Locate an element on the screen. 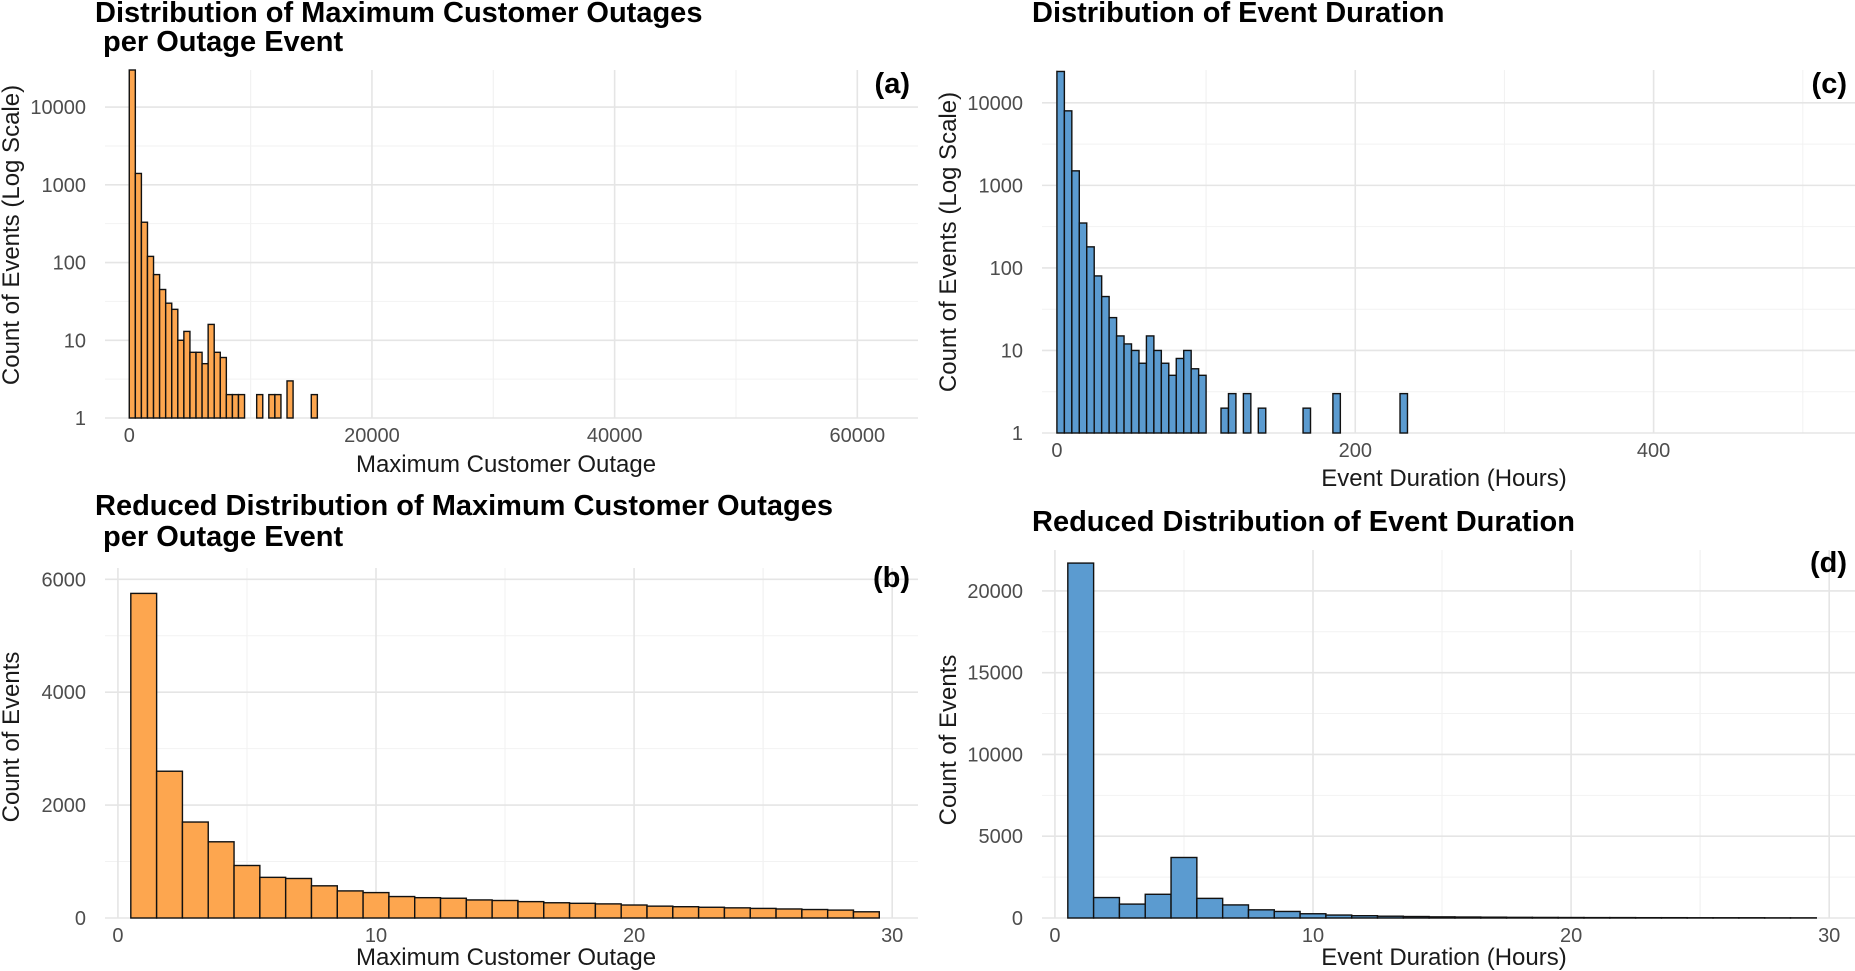 This screenshot has width=1855, height=971. panel-b-x-axis-label: Maximum Customer Outage is located at coordinates (506, 957).